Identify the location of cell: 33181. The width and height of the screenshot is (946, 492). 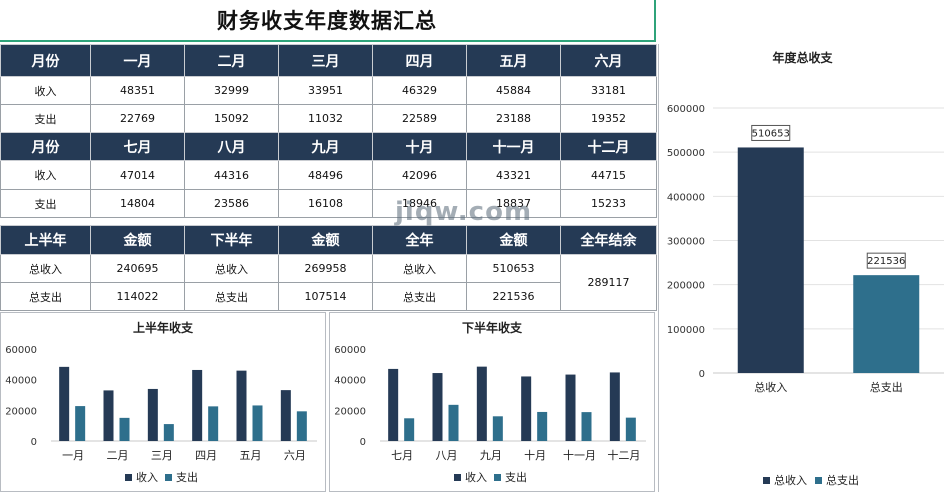
(608, 90).